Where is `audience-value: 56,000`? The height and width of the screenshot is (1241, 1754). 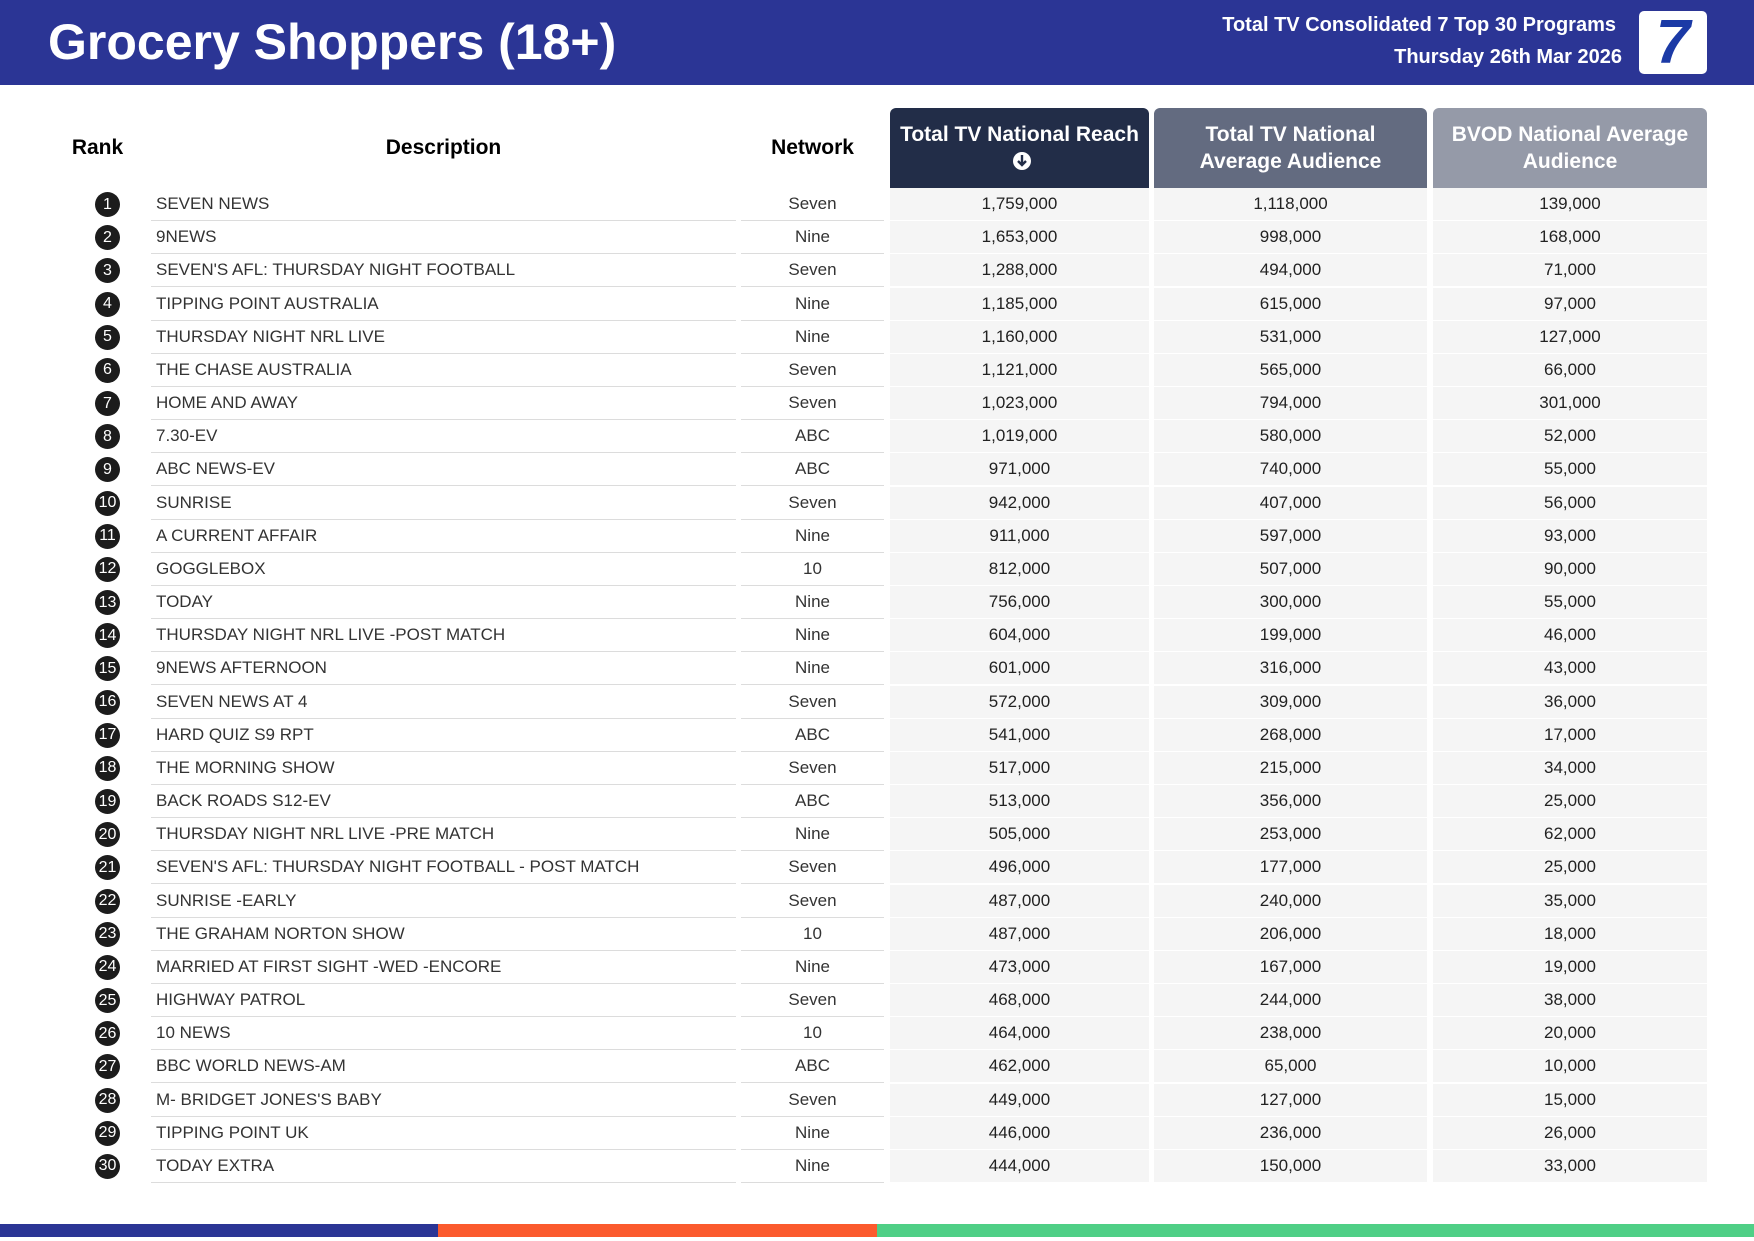 audience-value: 56,000 is located at coordinates (1570, 503).